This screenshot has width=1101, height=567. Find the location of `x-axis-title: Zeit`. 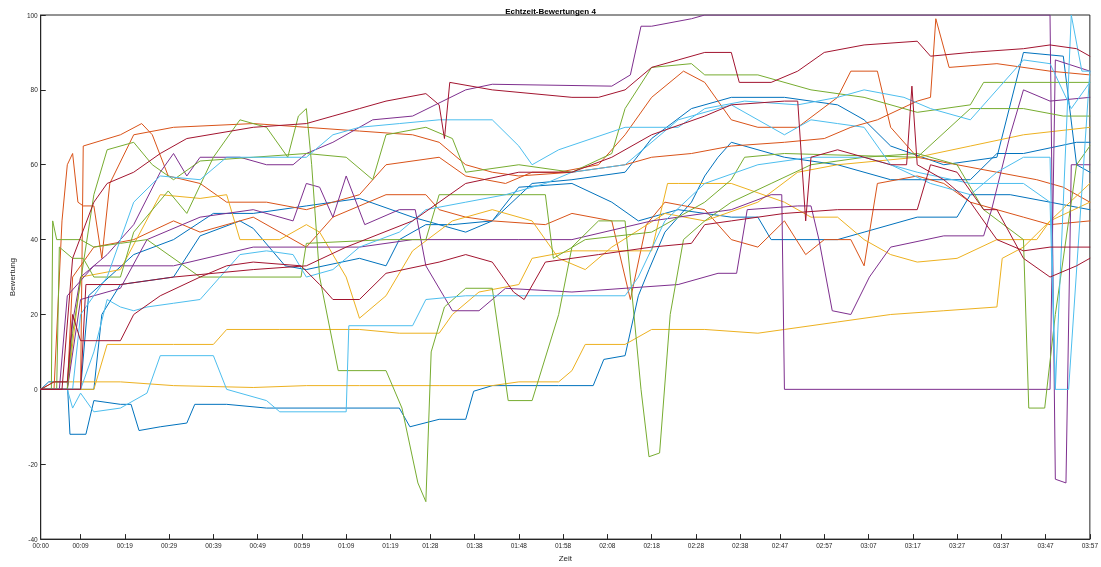

x-axis-title: Zeit is located at coordinates (565, 558).